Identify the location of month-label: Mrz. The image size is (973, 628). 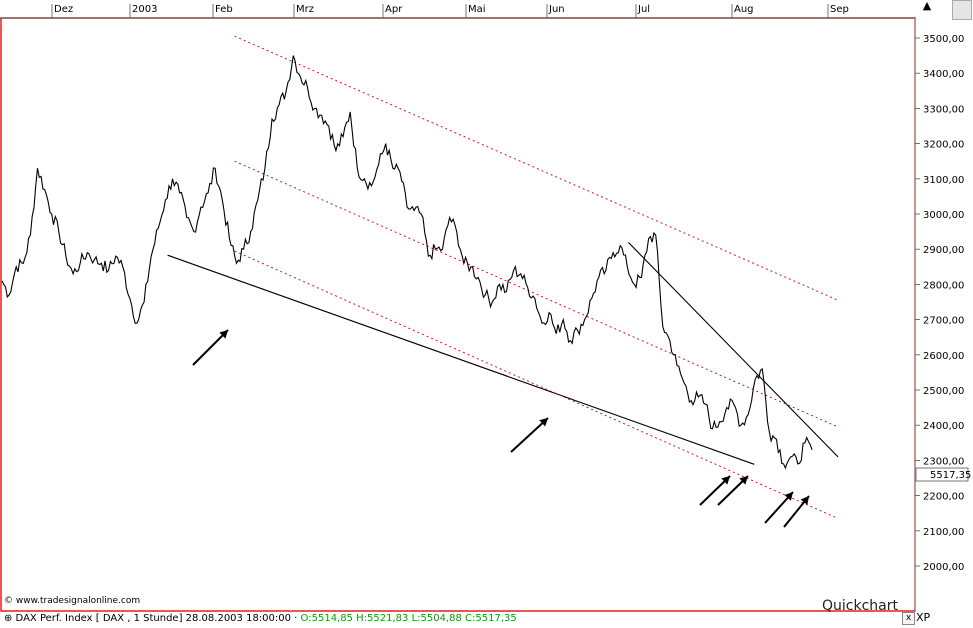
(305, 9).